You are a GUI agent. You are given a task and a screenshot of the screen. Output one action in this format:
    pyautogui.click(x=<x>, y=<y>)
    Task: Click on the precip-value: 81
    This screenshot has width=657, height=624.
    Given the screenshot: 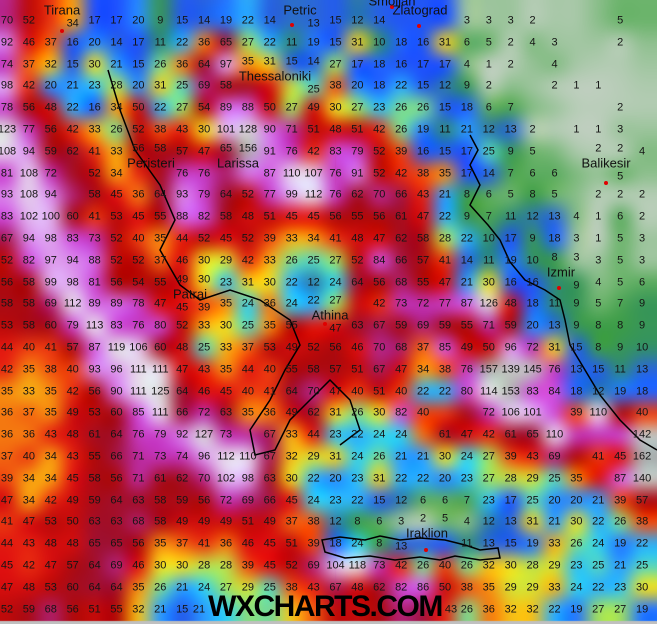 What is the action you would take?
    pyautogui.click(x=94, y=282)
    